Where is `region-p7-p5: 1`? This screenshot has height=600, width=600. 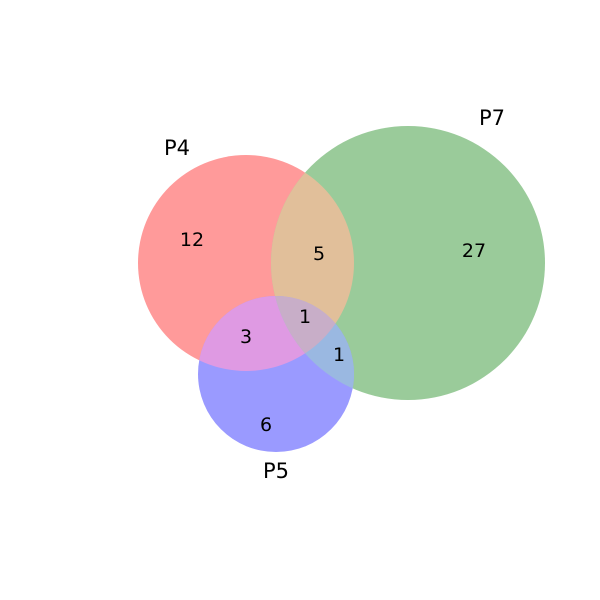
region-p7-p5: 1 is located at coordinates (339, 355).